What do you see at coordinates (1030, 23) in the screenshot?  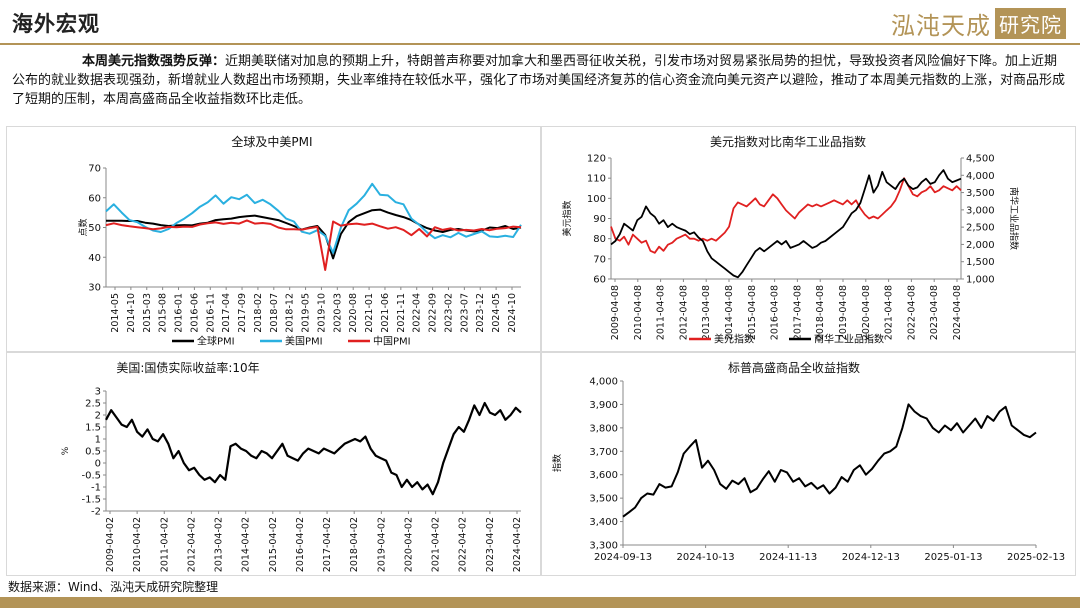 I see `logo-box: 研究院` at bounding box center [1030, 23].